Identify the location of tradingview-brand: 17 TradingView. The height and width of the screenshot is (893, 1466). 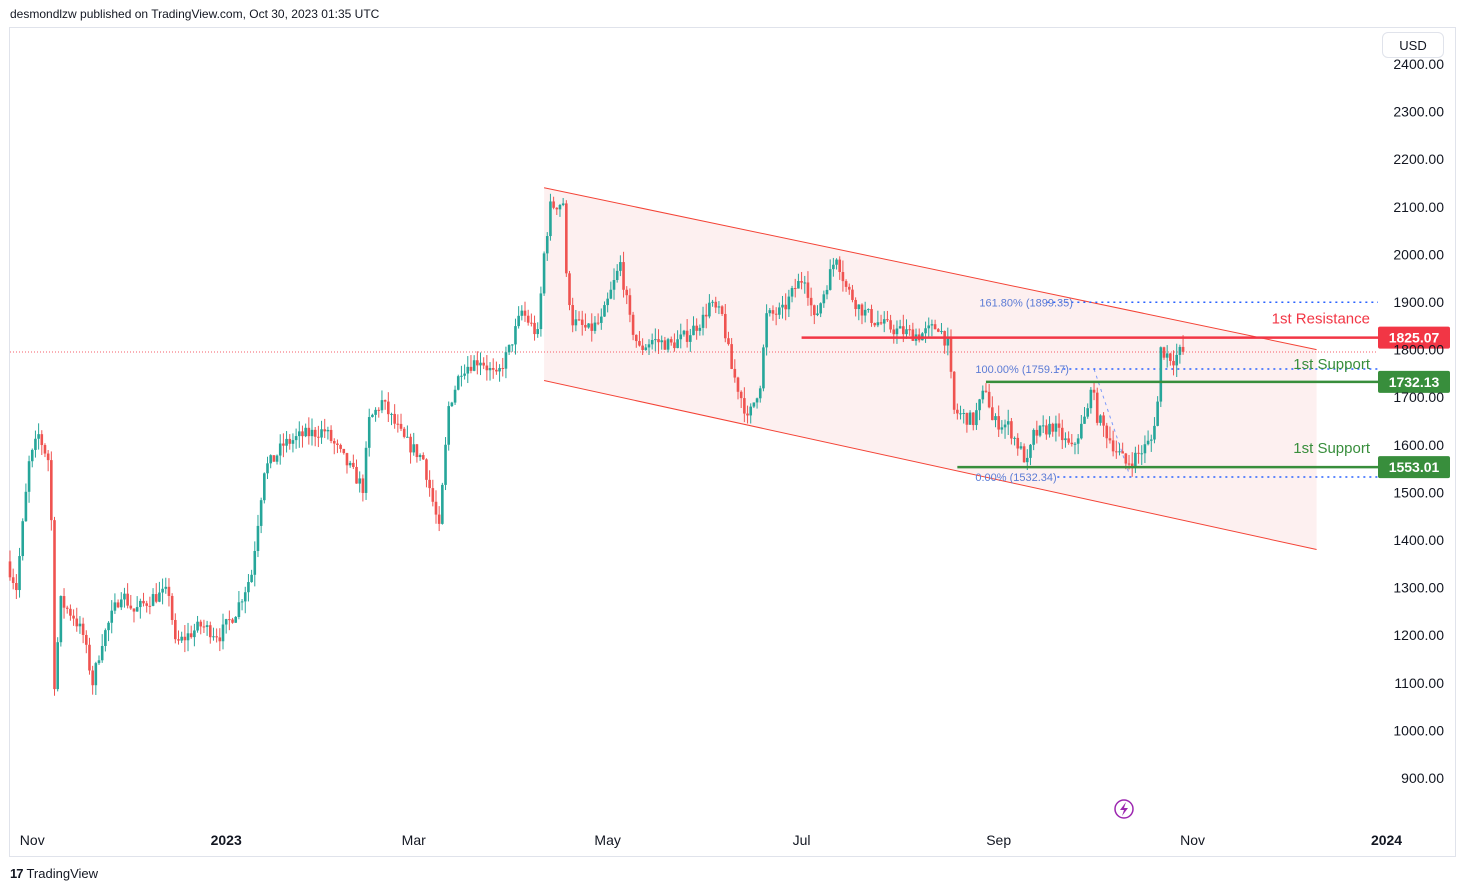
(54, 873).